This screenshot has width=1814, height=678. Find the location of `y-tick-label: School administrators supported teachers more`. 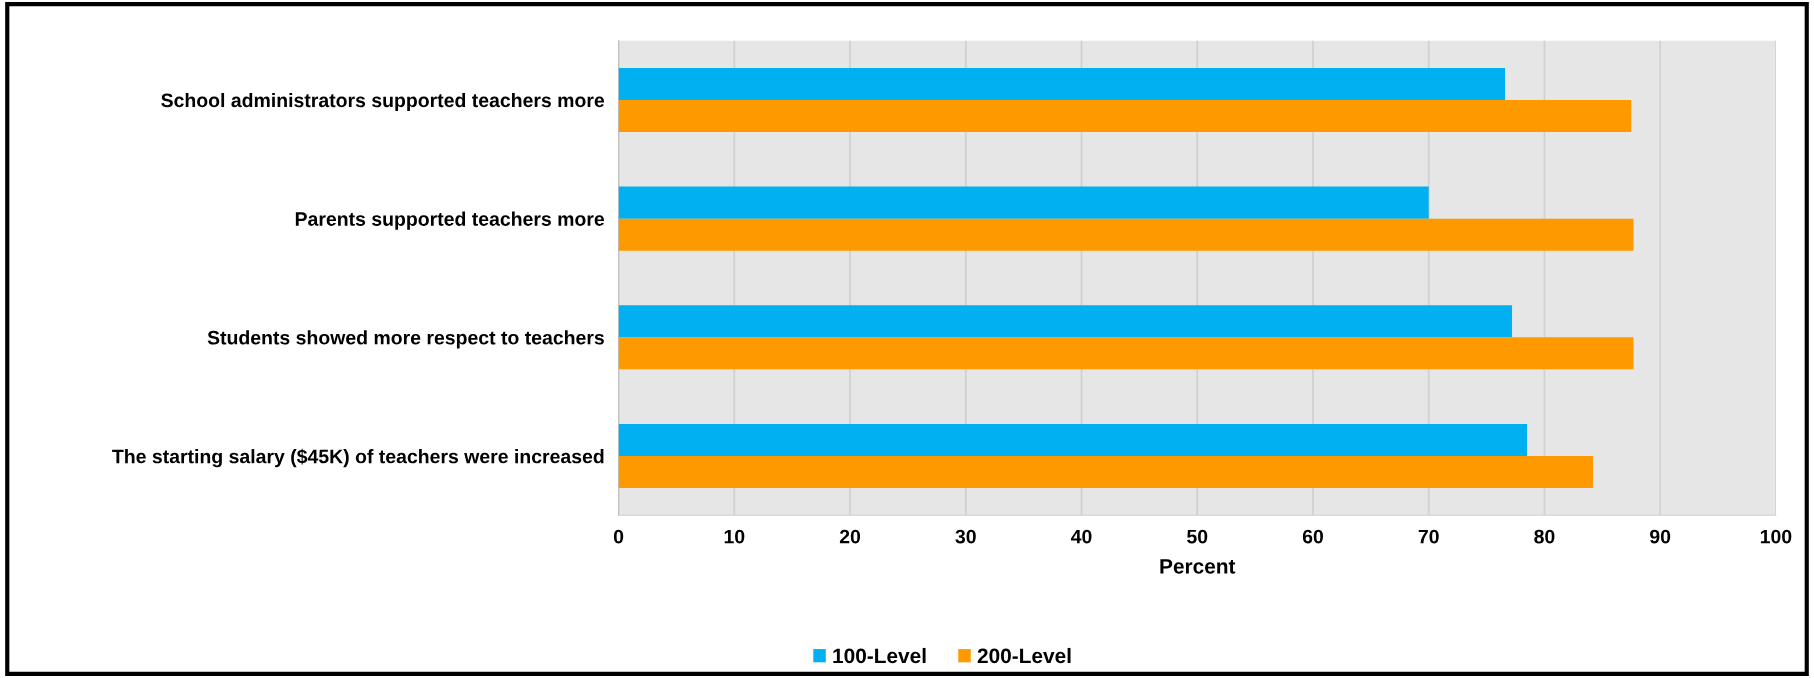

y-tick-label: School administrators supported teachers more is located at coordinates (383, 102).